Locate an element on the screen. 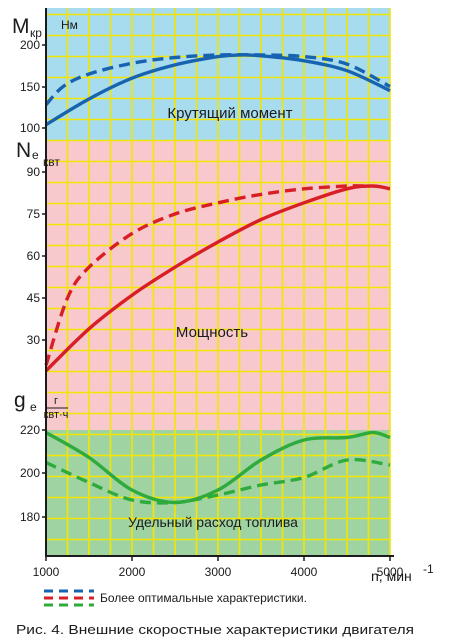  legend: Более оптимальные характеристики. is located at coordinates (175, 598).